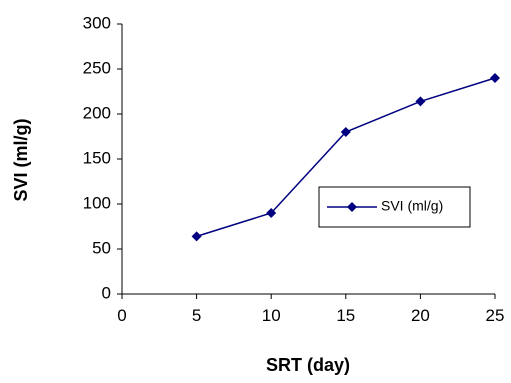 This screenshot has height=383, width=511. Describe the element at coordinates (271, 315) in the screenshot. I see `x-tick-label: 10` at that location.